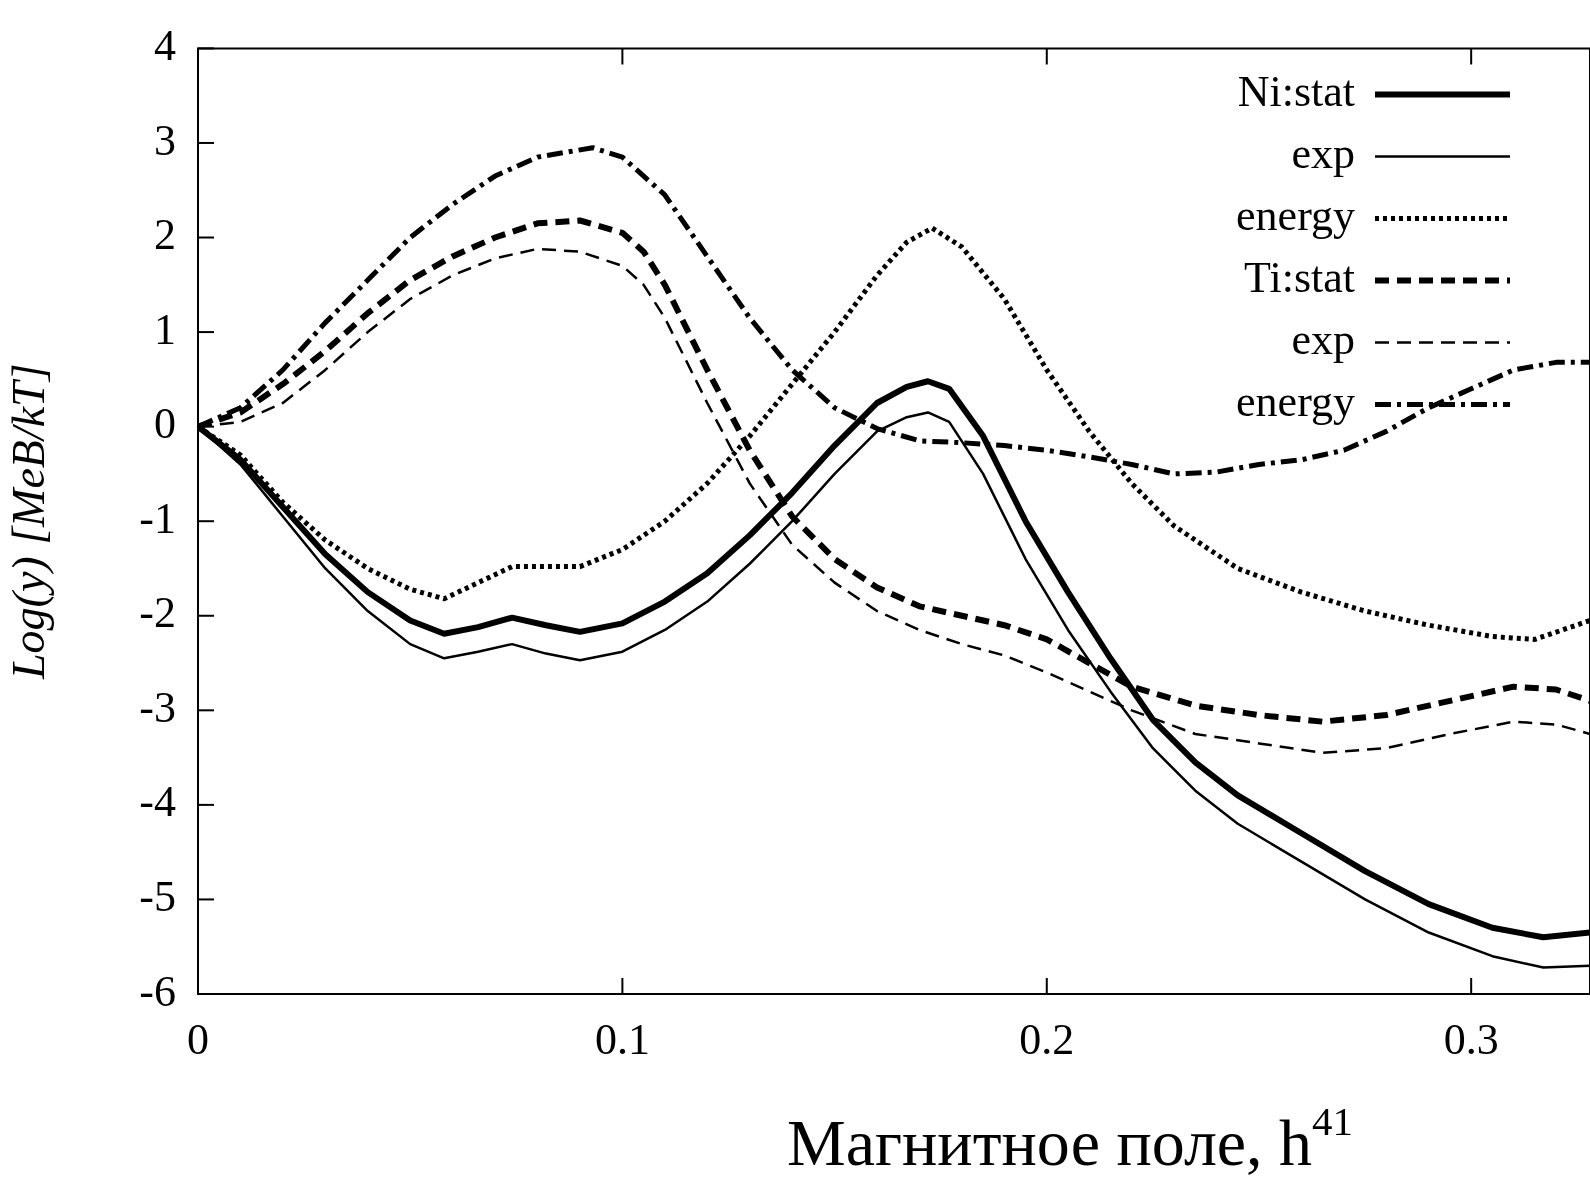 Image resolution: width=1590 pixels, height=1180 pixels. I want to click on y-axis-title: Log(y) [MeB/kT], so click(28, 521).